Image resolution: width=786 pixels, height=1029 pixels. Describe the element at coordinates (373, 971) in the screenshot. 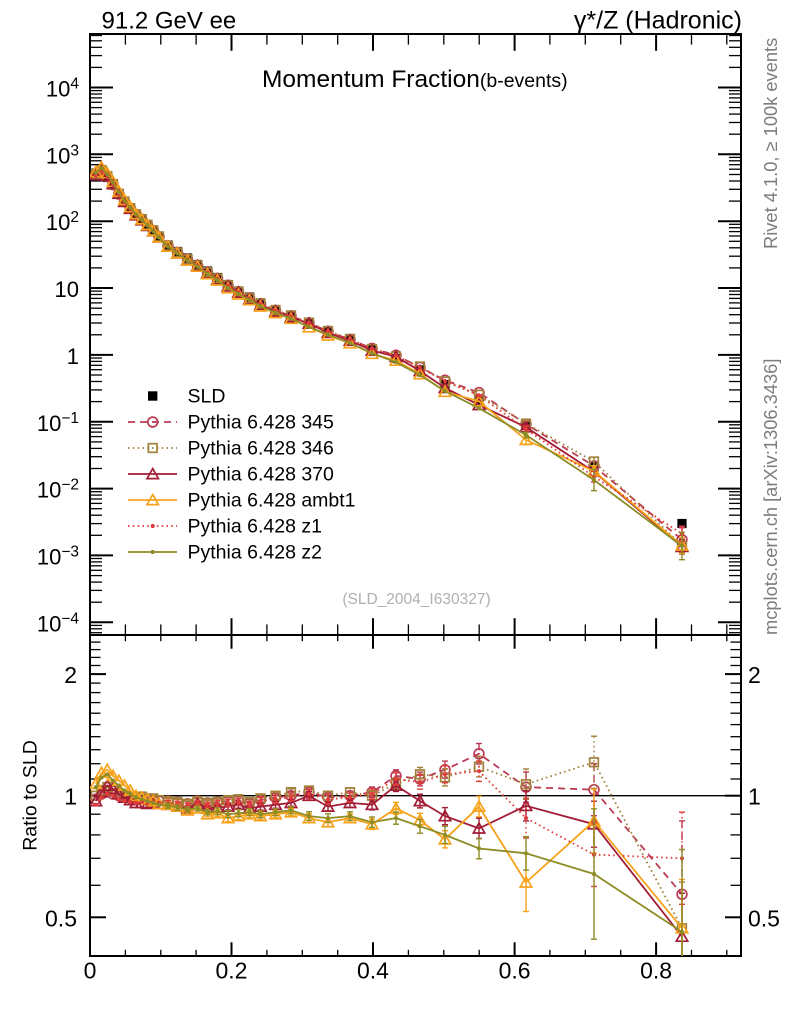

I see `svg-text: 0.4` at that location.